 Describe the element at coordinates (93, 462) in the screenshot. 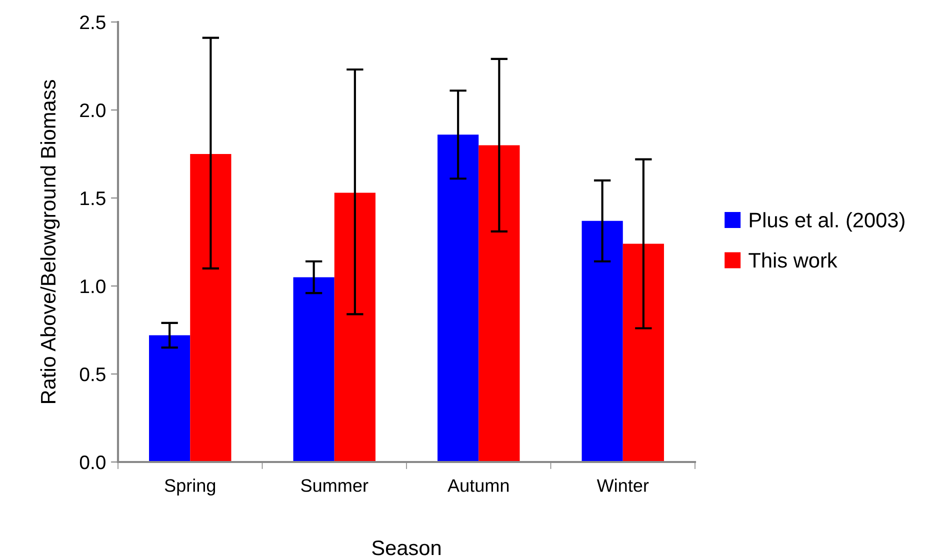

I see `y-tick-label: 0.0` at that location.